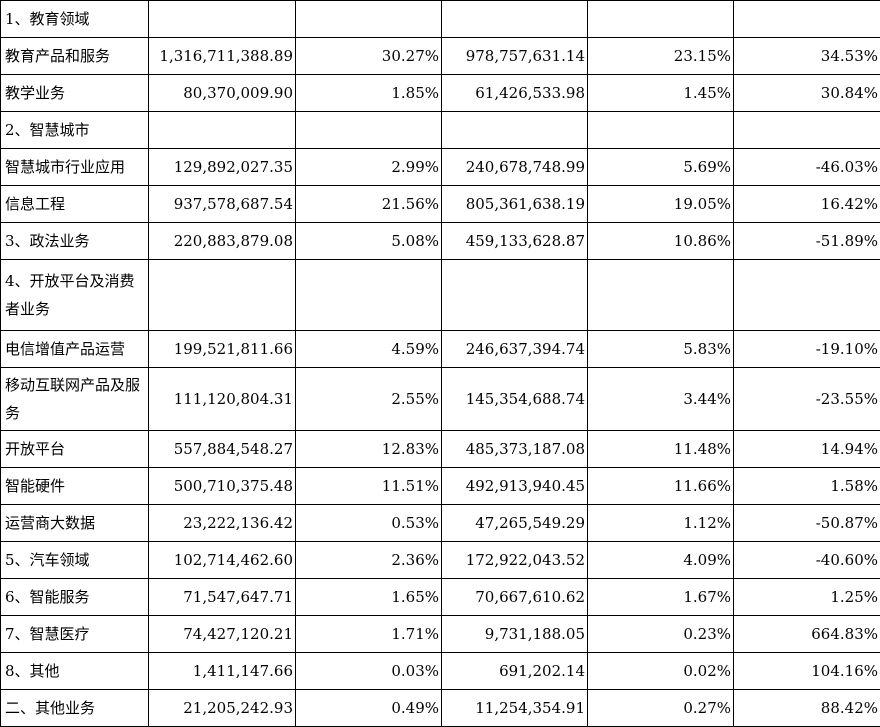 The height and width of the screenshot is (727, 880). Describe the element at coordinates (807, 597) in the screenshot. I see `yoy-change-cell: 1.25%` at that location.